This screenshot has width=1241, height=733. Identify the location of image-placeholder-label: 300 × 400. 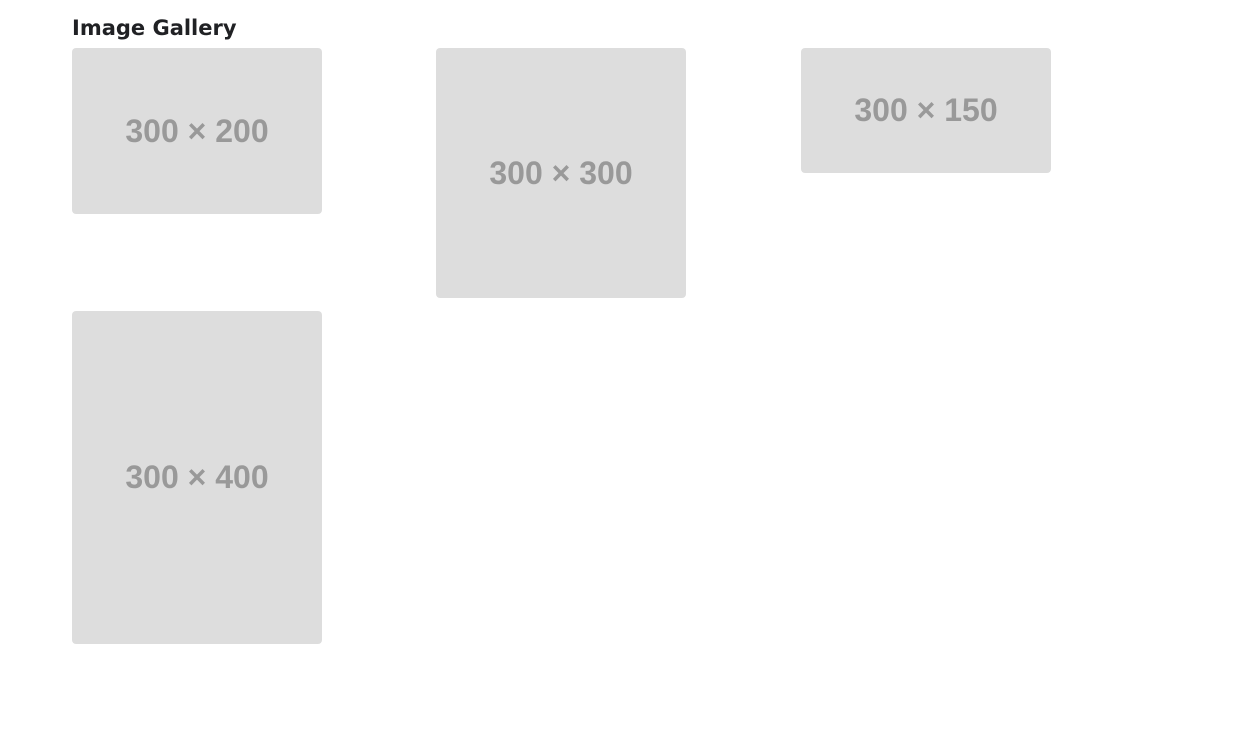
(197, 477).